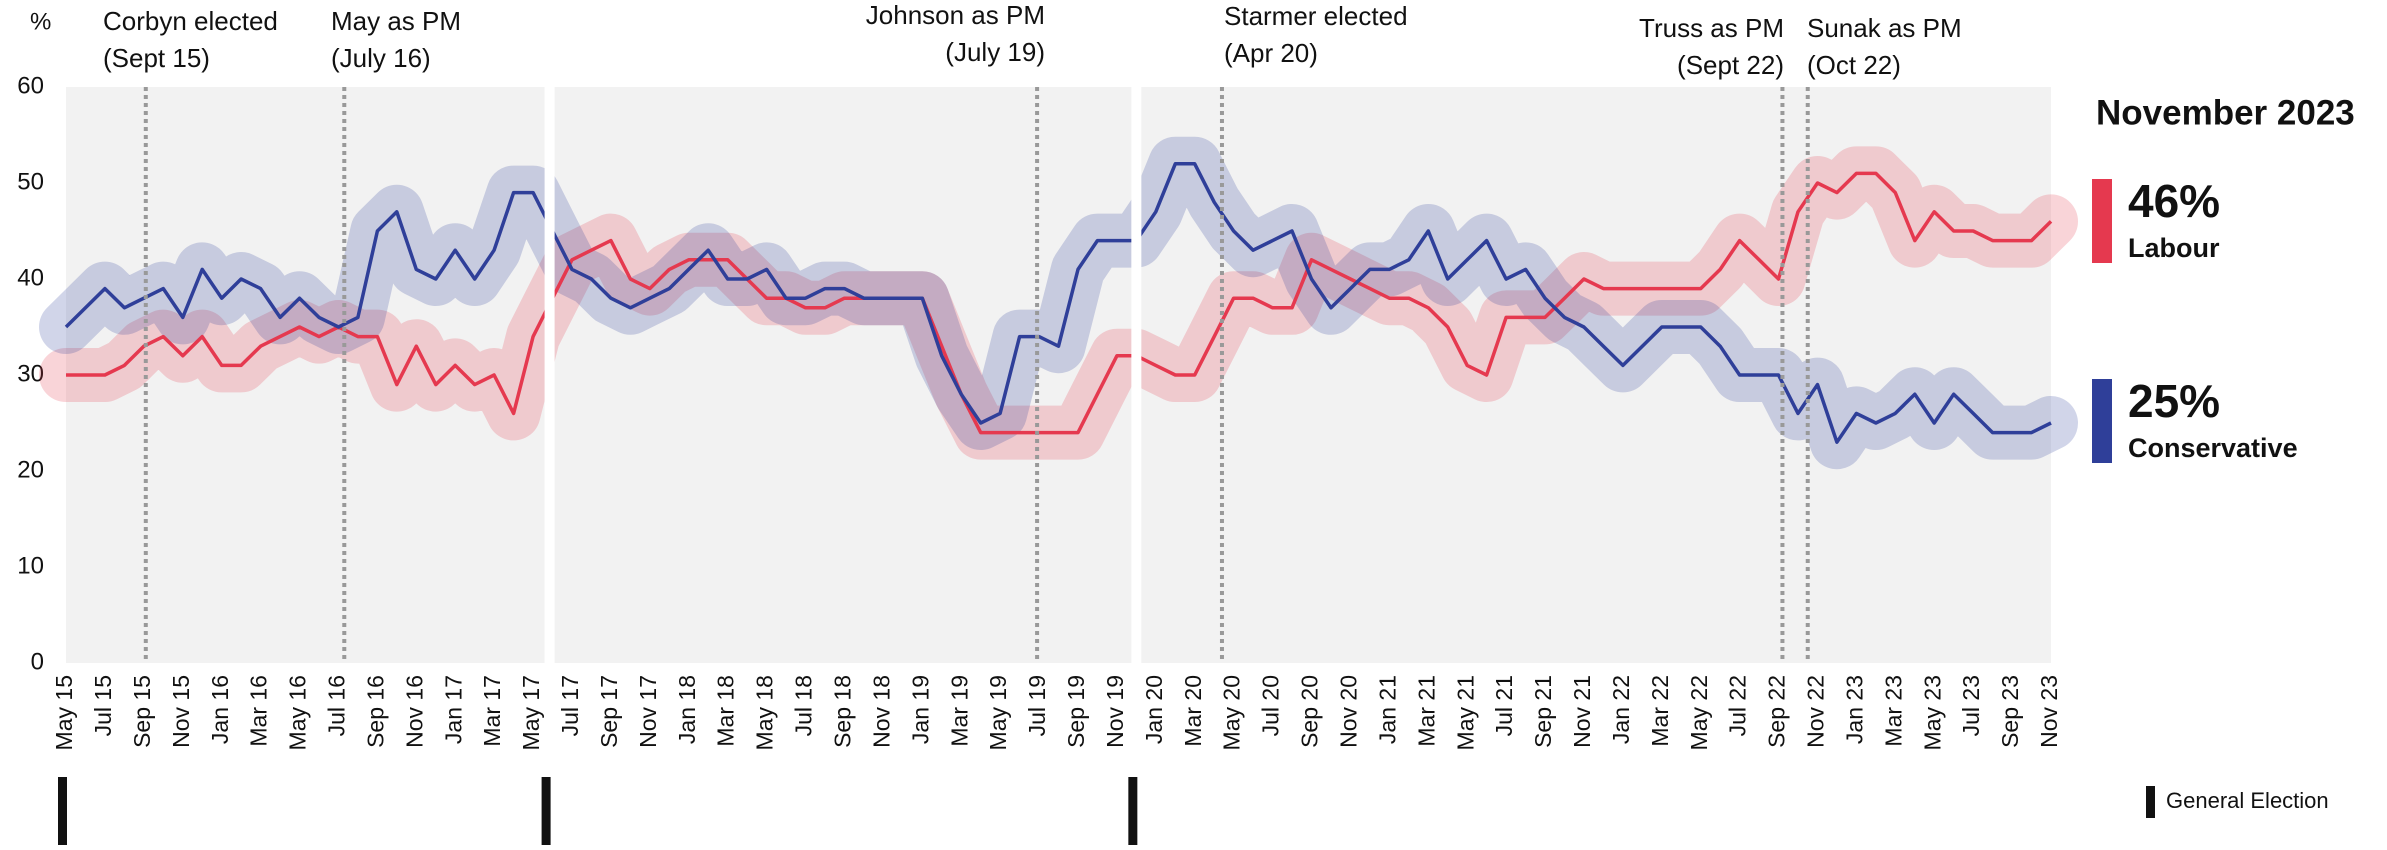 The height and width of the screenshot is (850, 2387). What do you see at coordinates (2049, 711) in the screenshot?
I see `x-tick-label: Nov 23` at bounding box center [2049, 711].